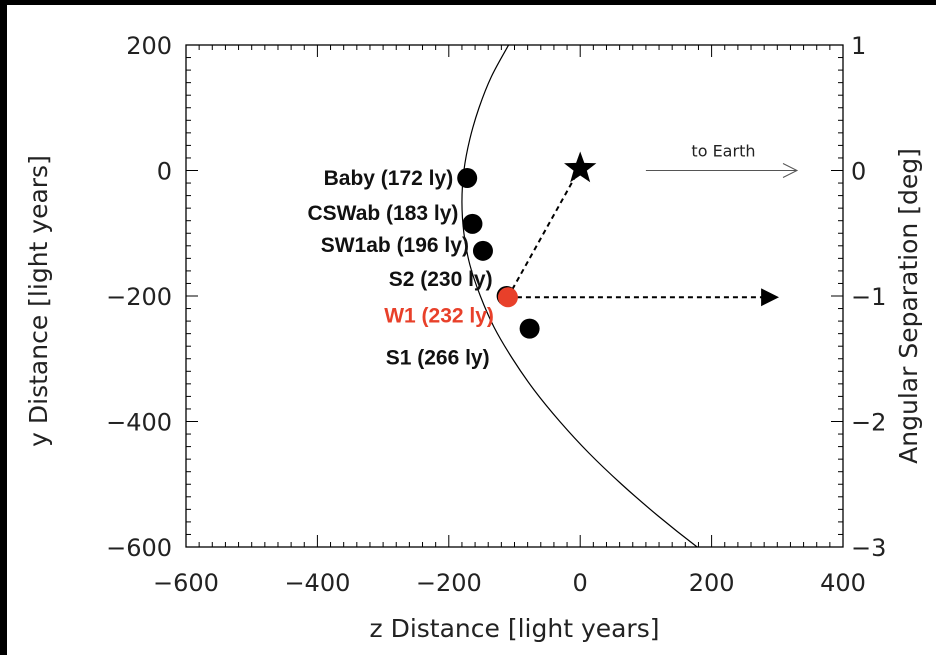 The height and width of the screenshot is (655, 936). Describe the element at coordinates (164, 172) in the screenshot. I see `y-tick-label: 0` at that location.